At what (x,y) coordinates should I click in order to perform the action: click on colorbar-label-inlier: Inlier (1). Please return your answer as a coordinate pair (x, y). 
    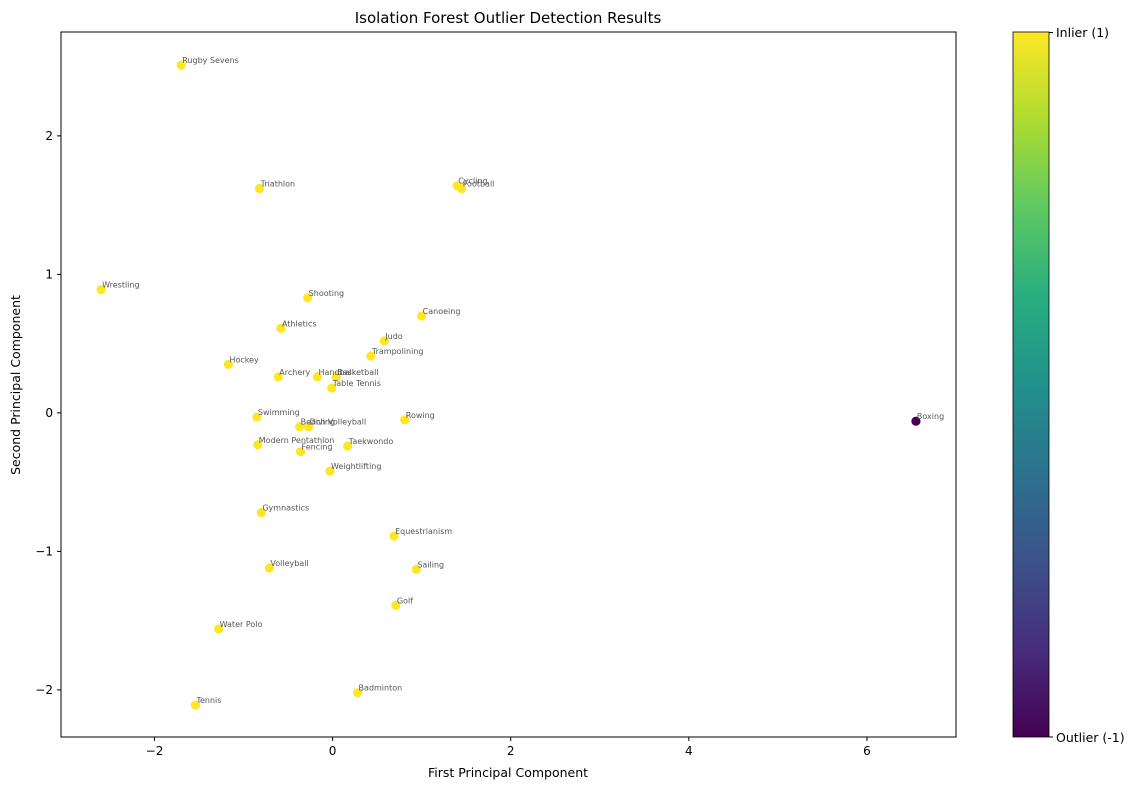
    Looking at the image, I should click on (1082, 32).